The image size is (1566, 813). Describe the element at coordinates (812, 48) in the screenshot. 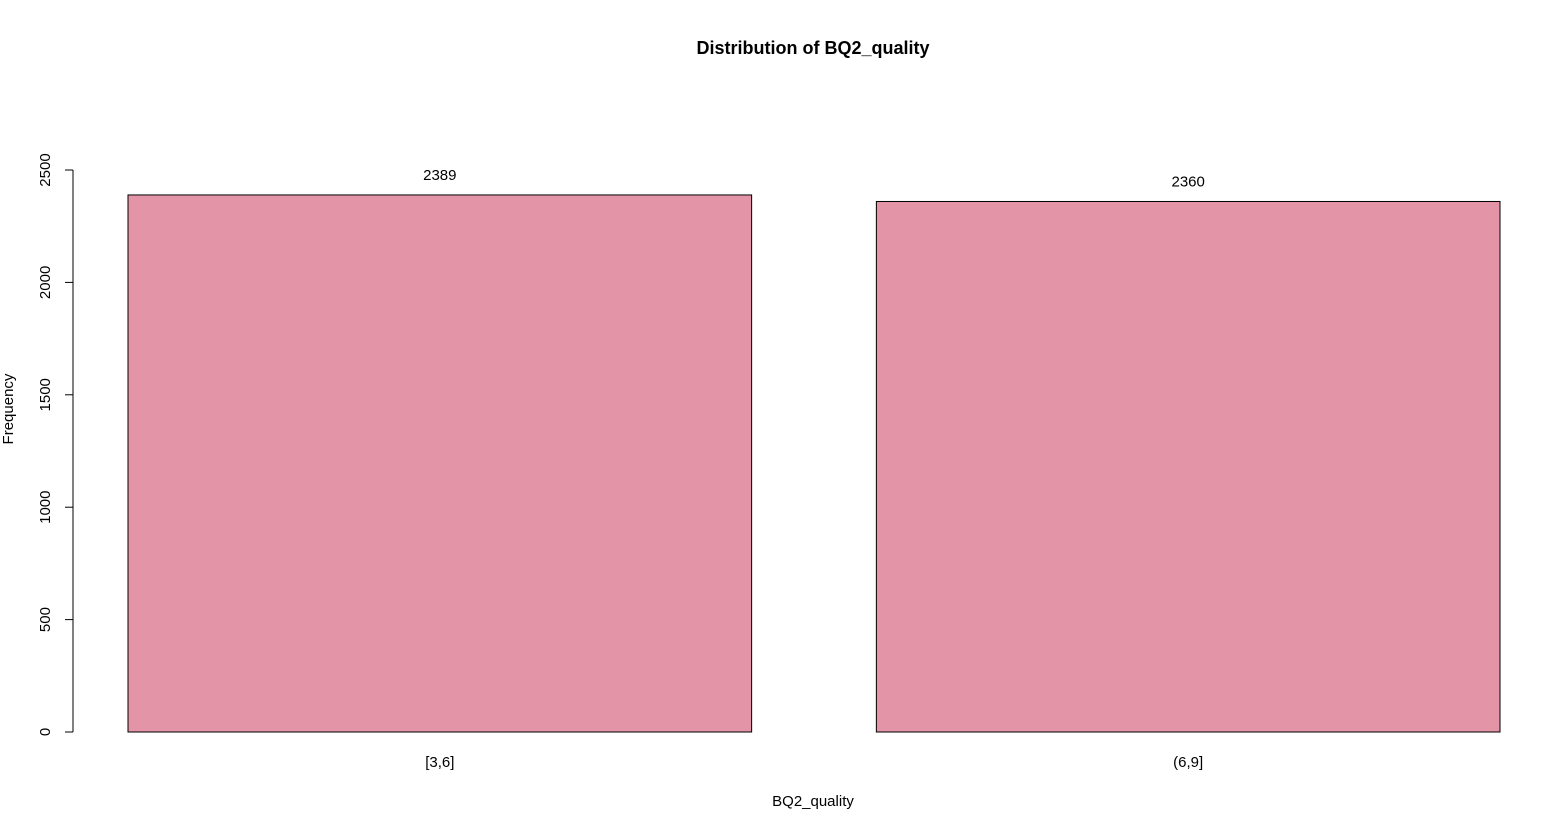

I see `chart-title: Distribution of BQ2_quality` at that location.